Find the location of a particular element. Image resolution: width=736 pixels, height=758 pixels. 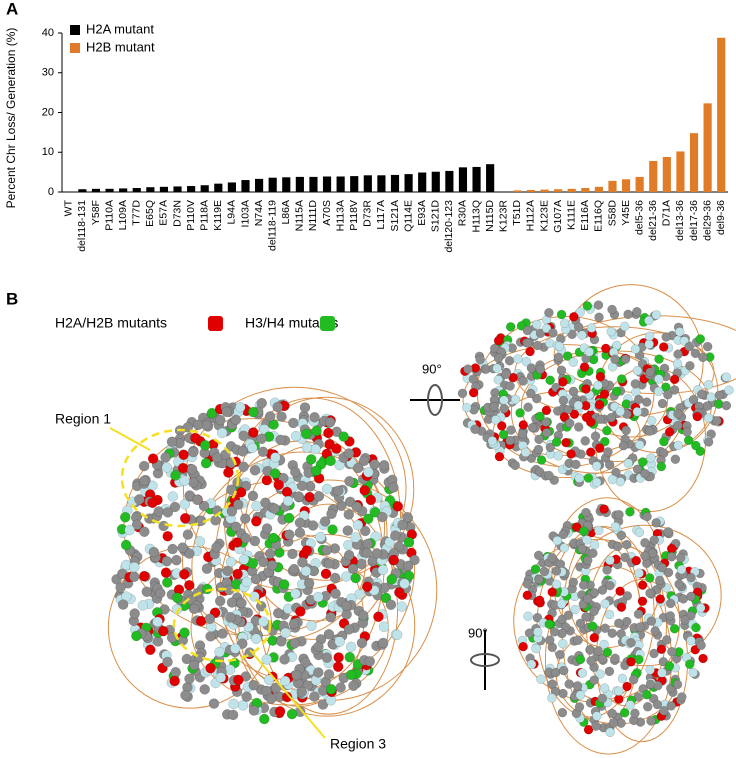

x-tick-label: H112A is located at coordinates (531, 215).